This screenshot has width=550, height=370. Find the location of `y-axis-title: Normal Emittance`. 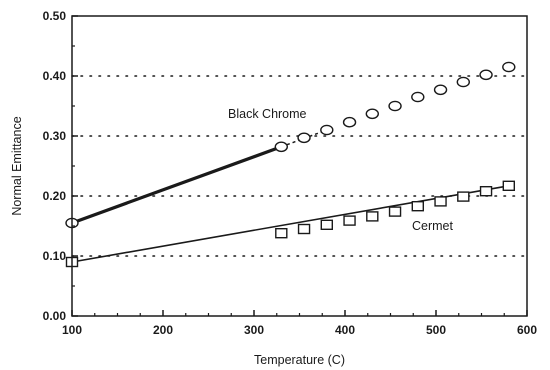

y-axis-title: Normal Emittance is located at coordinates (17, 165).